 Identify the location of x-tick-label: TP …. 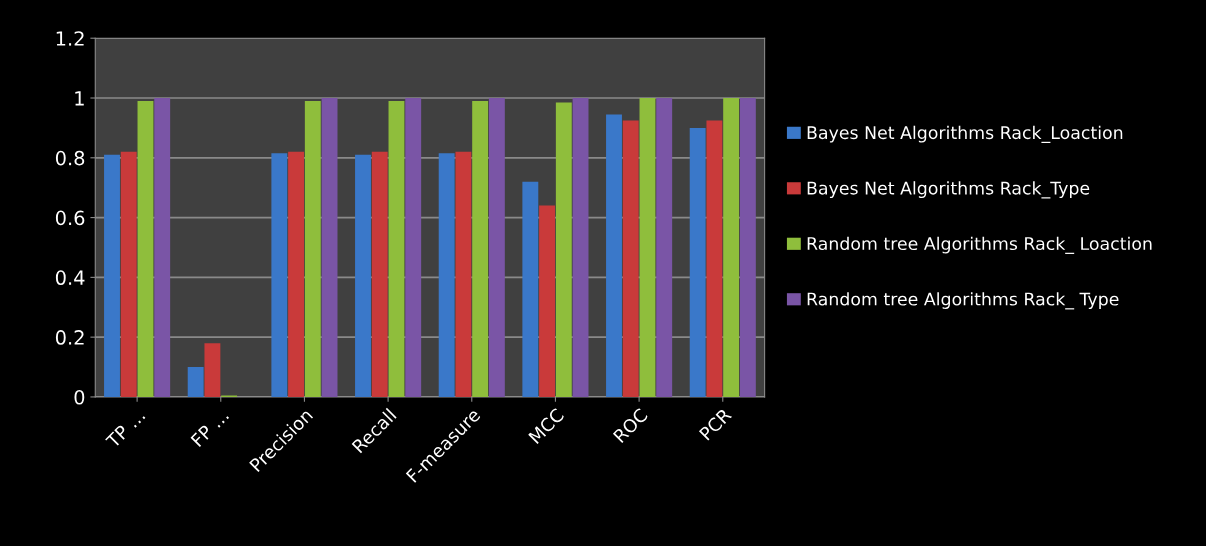
(125, 428).